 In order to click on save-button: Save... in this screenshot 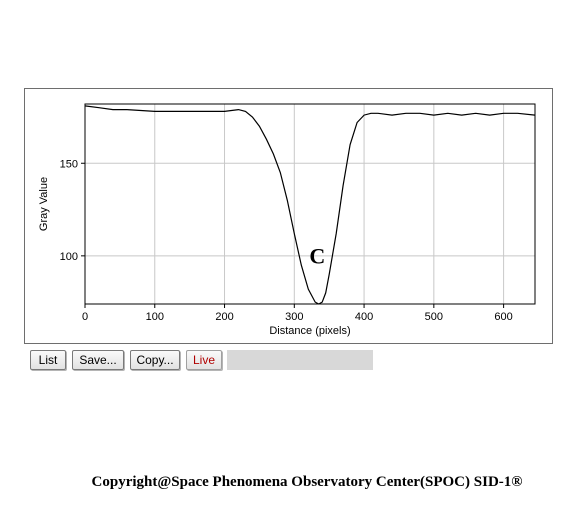, I will do `click(98, 360)`.